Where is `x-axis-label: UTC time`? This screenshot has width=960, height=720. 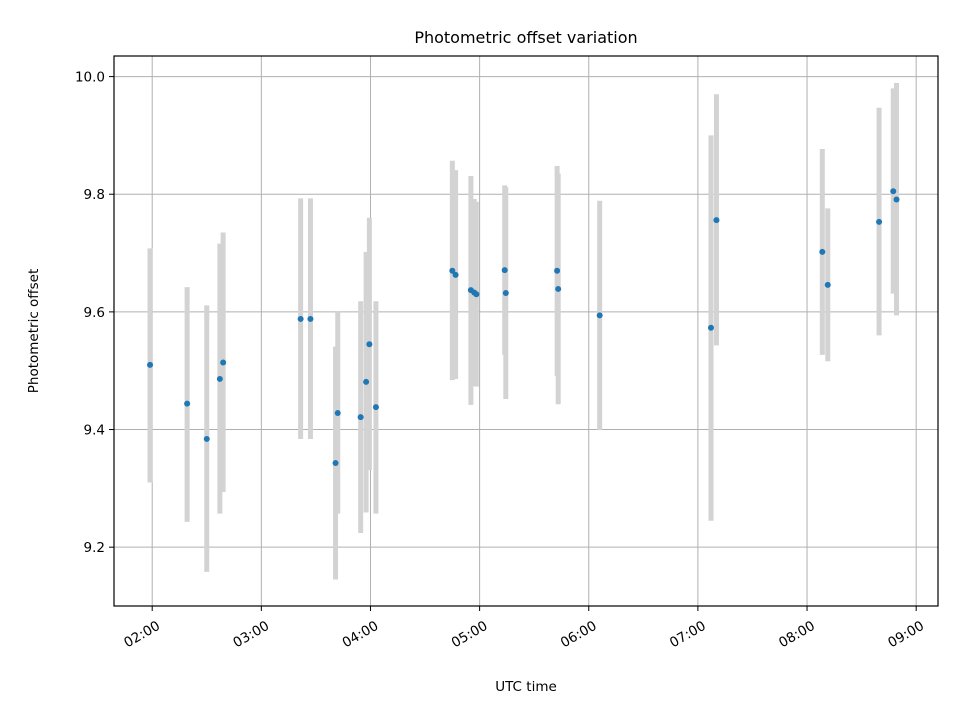
x-axis-label: UTC time is located at coordinates (526, 687).